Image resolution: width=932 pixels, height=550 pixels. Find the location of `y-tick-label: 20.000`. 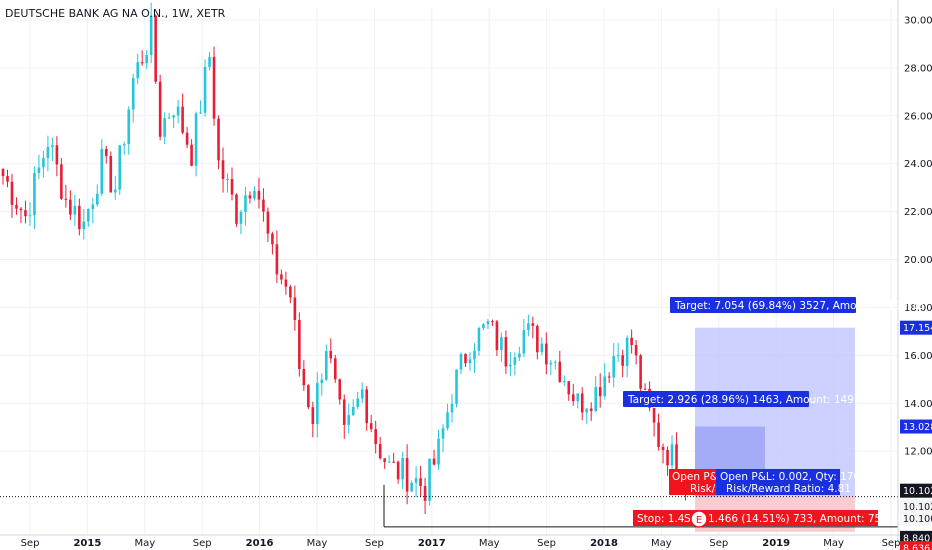

y-tick-label: 20.000 is located at coordinates (918, 260).